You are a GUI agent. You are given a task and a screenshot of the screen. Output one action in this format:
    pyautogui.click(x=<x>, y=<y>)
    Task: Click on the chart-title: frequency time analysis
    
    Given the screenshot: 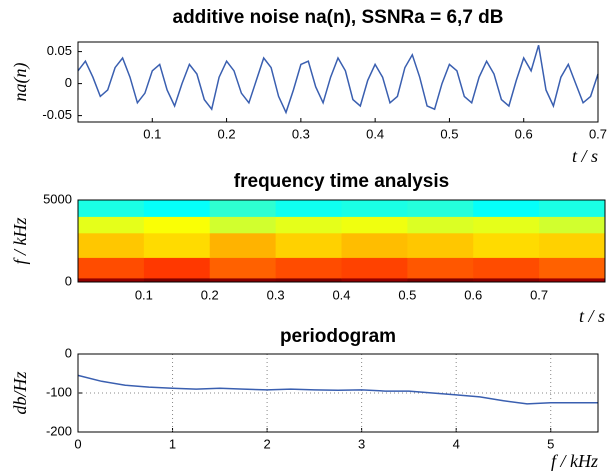 What is the action you would take?
    pyautogui.click(x=341, y=181)
    